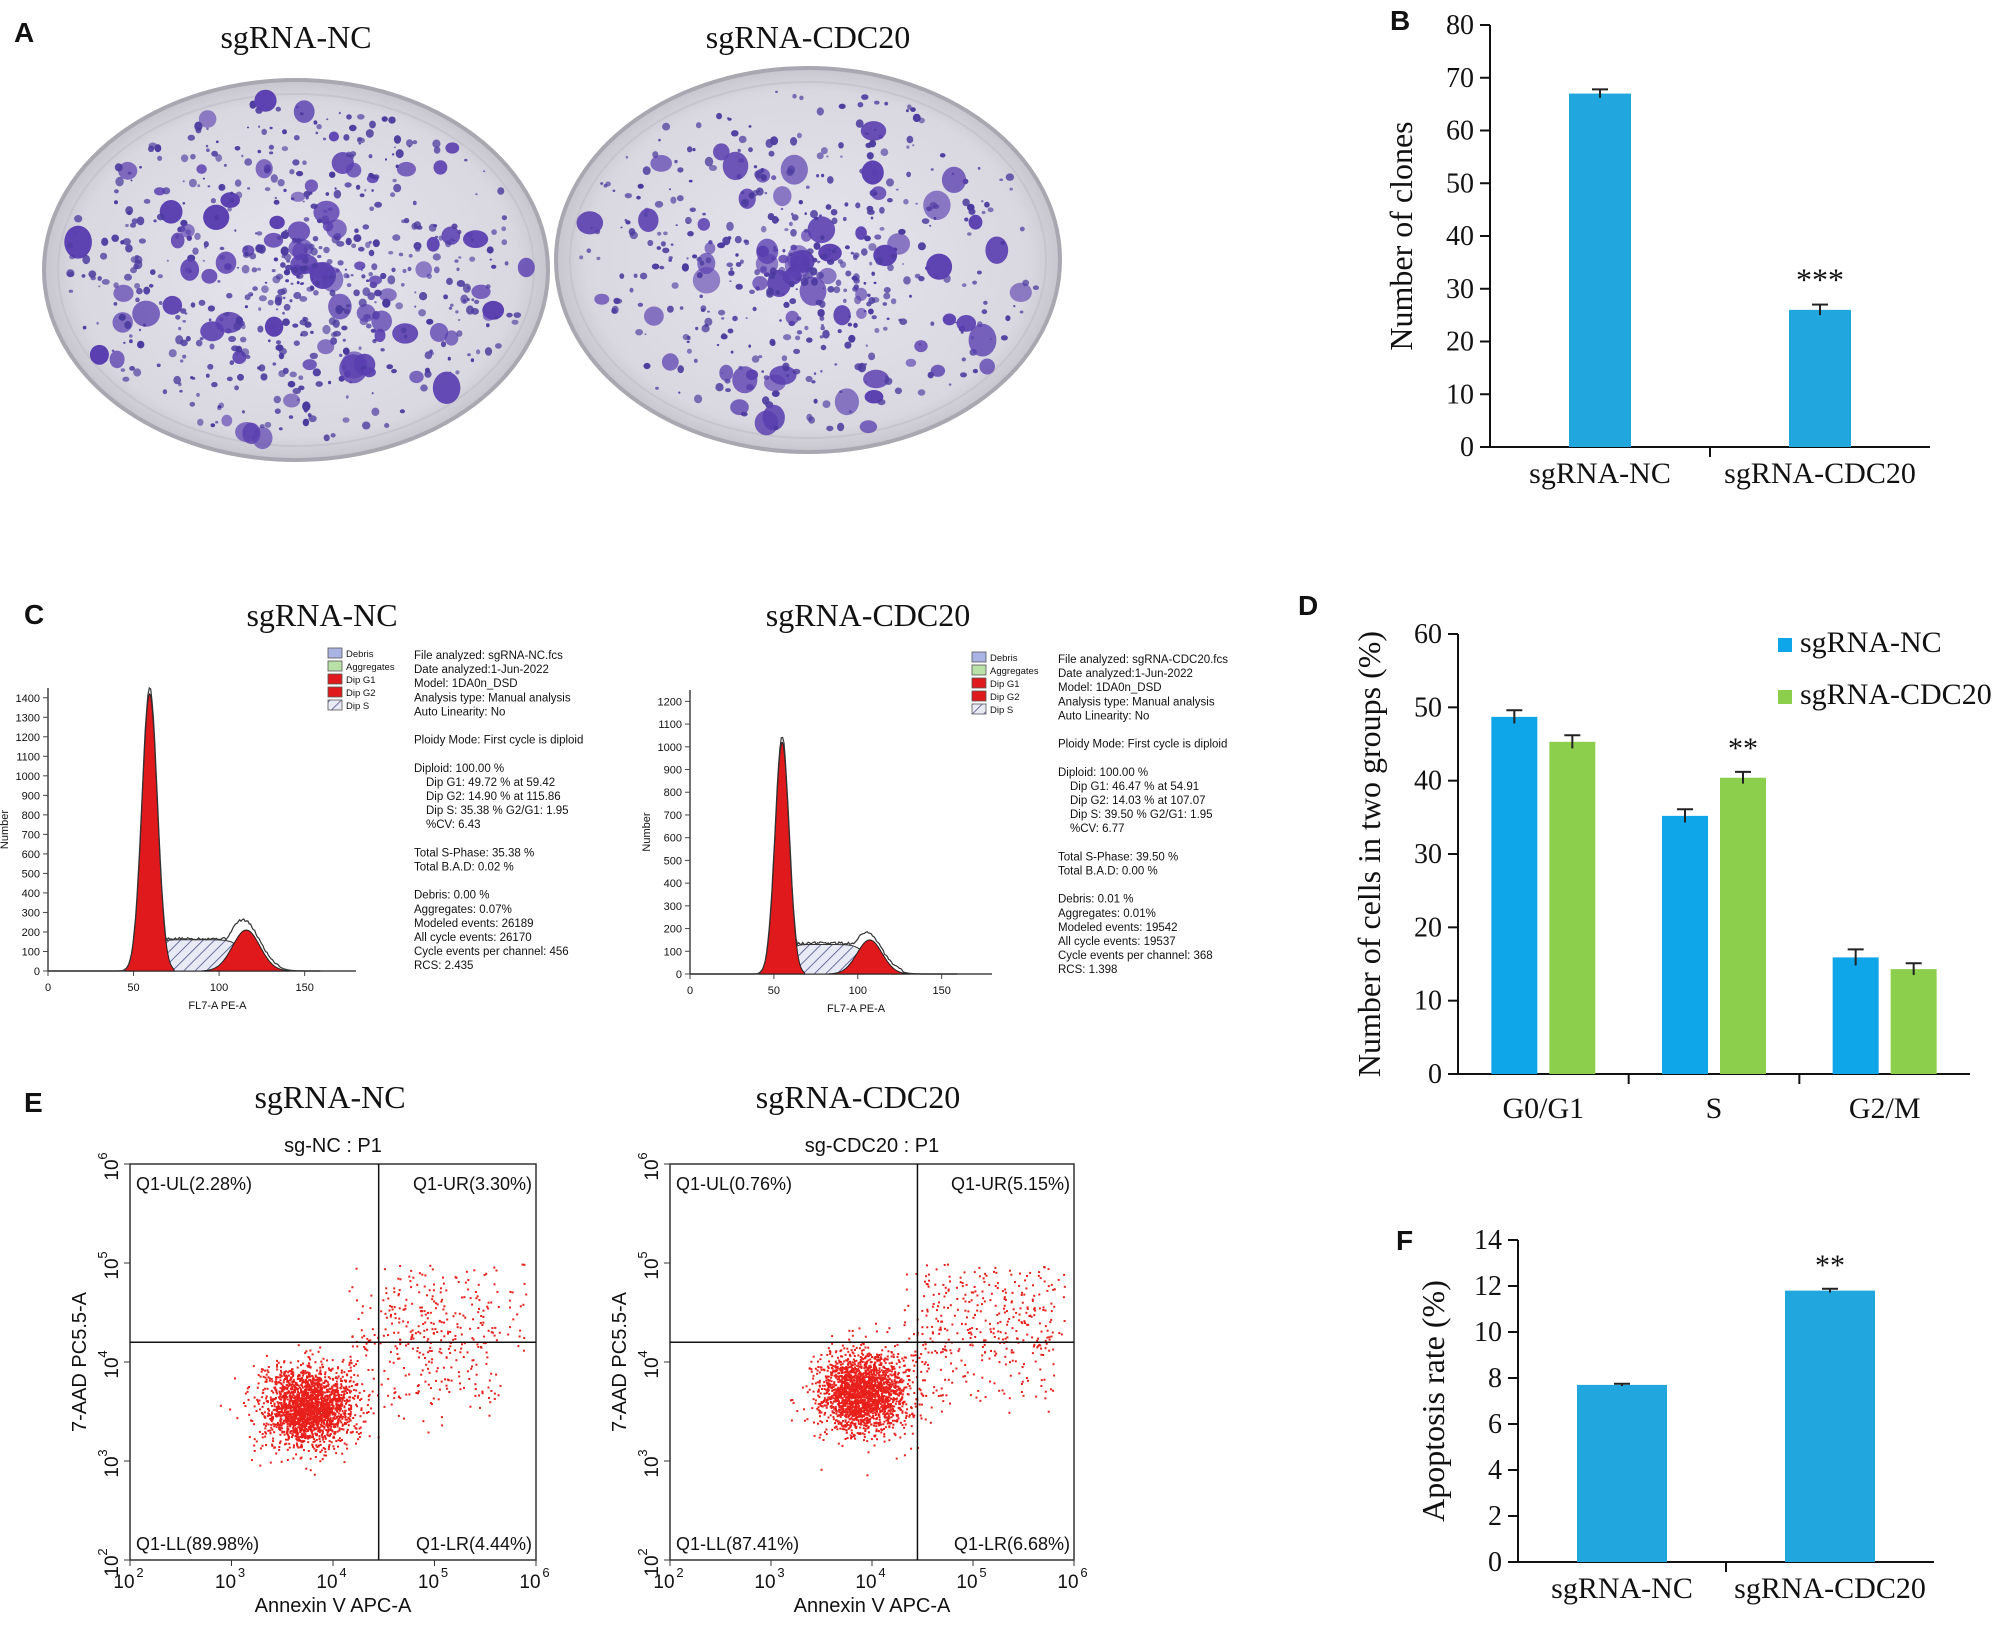  I want to click on x-tick-label: sgRNA-NC, so click(1600, 473).